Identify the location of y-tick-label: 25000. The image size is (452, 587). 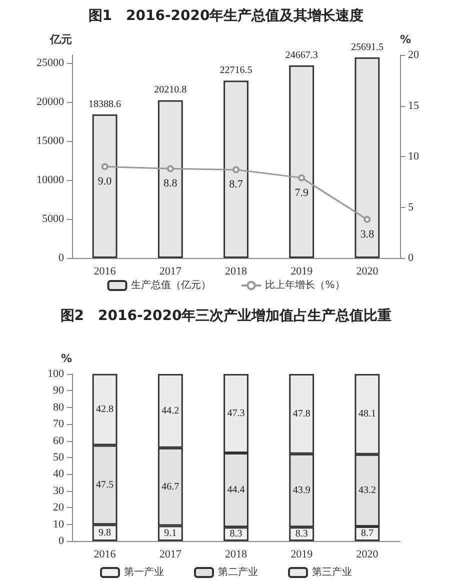
(50, 62).